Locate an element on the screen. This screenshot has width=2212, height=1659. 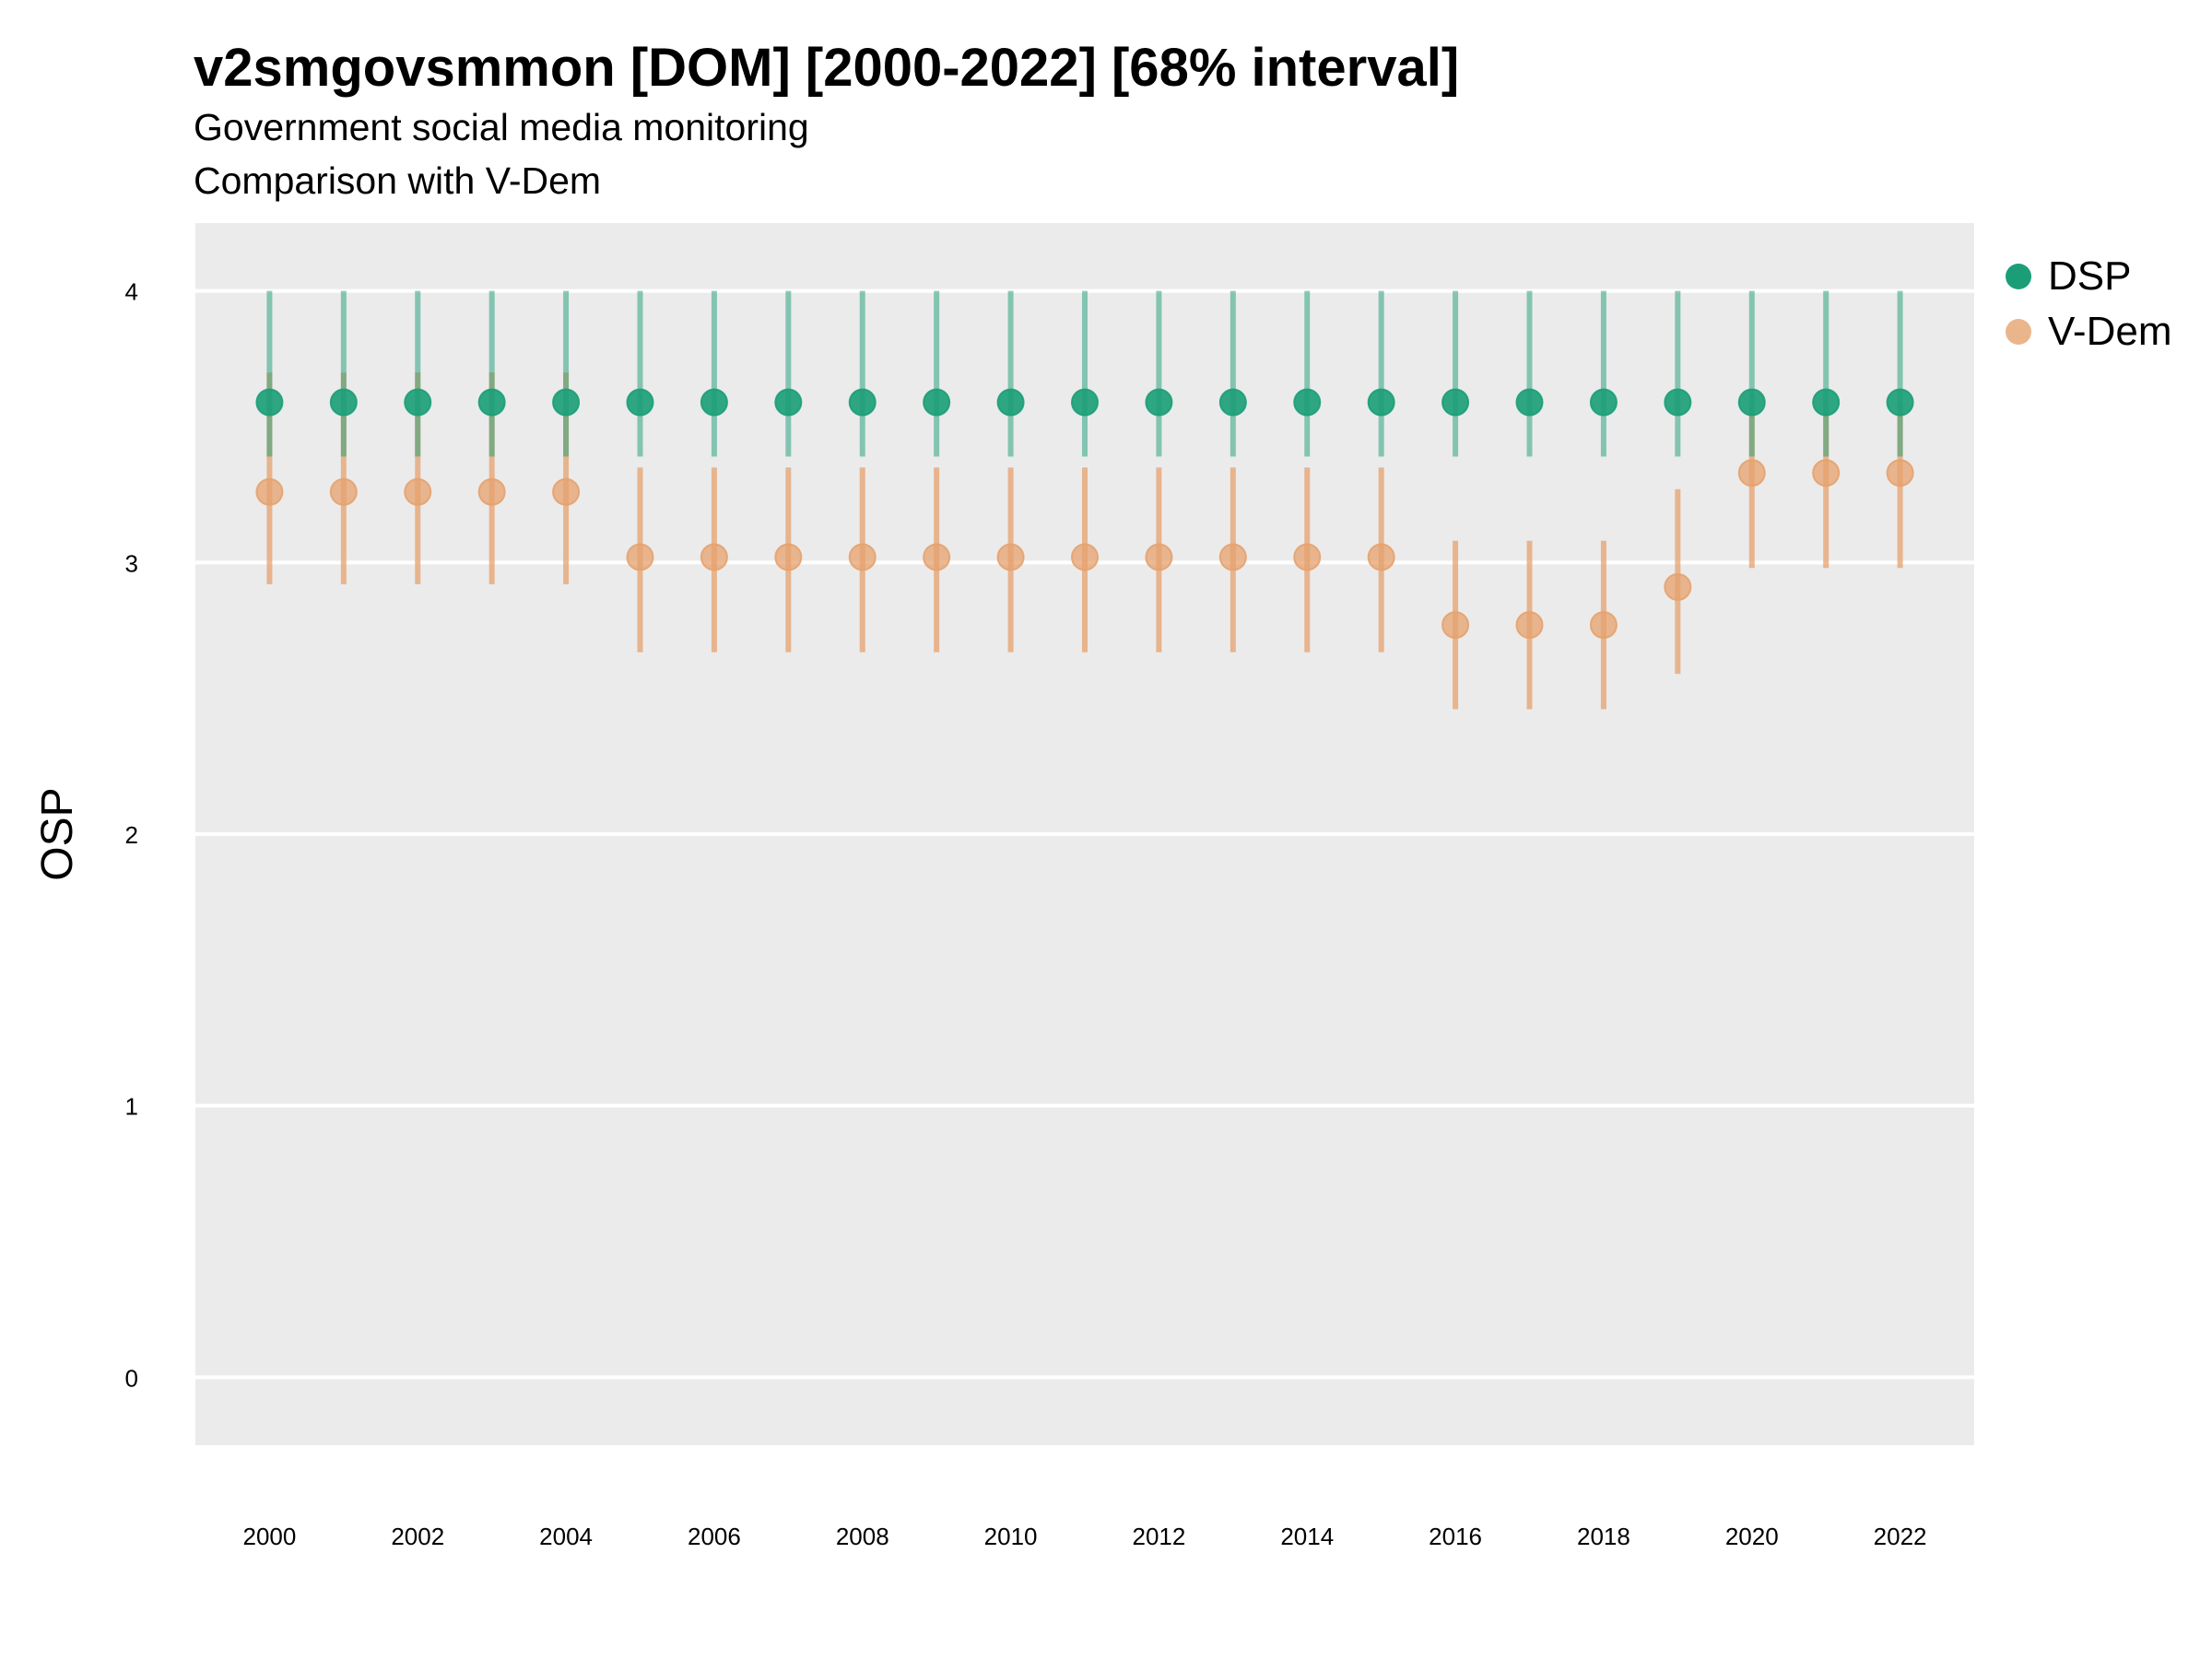
y-tick-label: 2 is located at coordinates (131, 835).